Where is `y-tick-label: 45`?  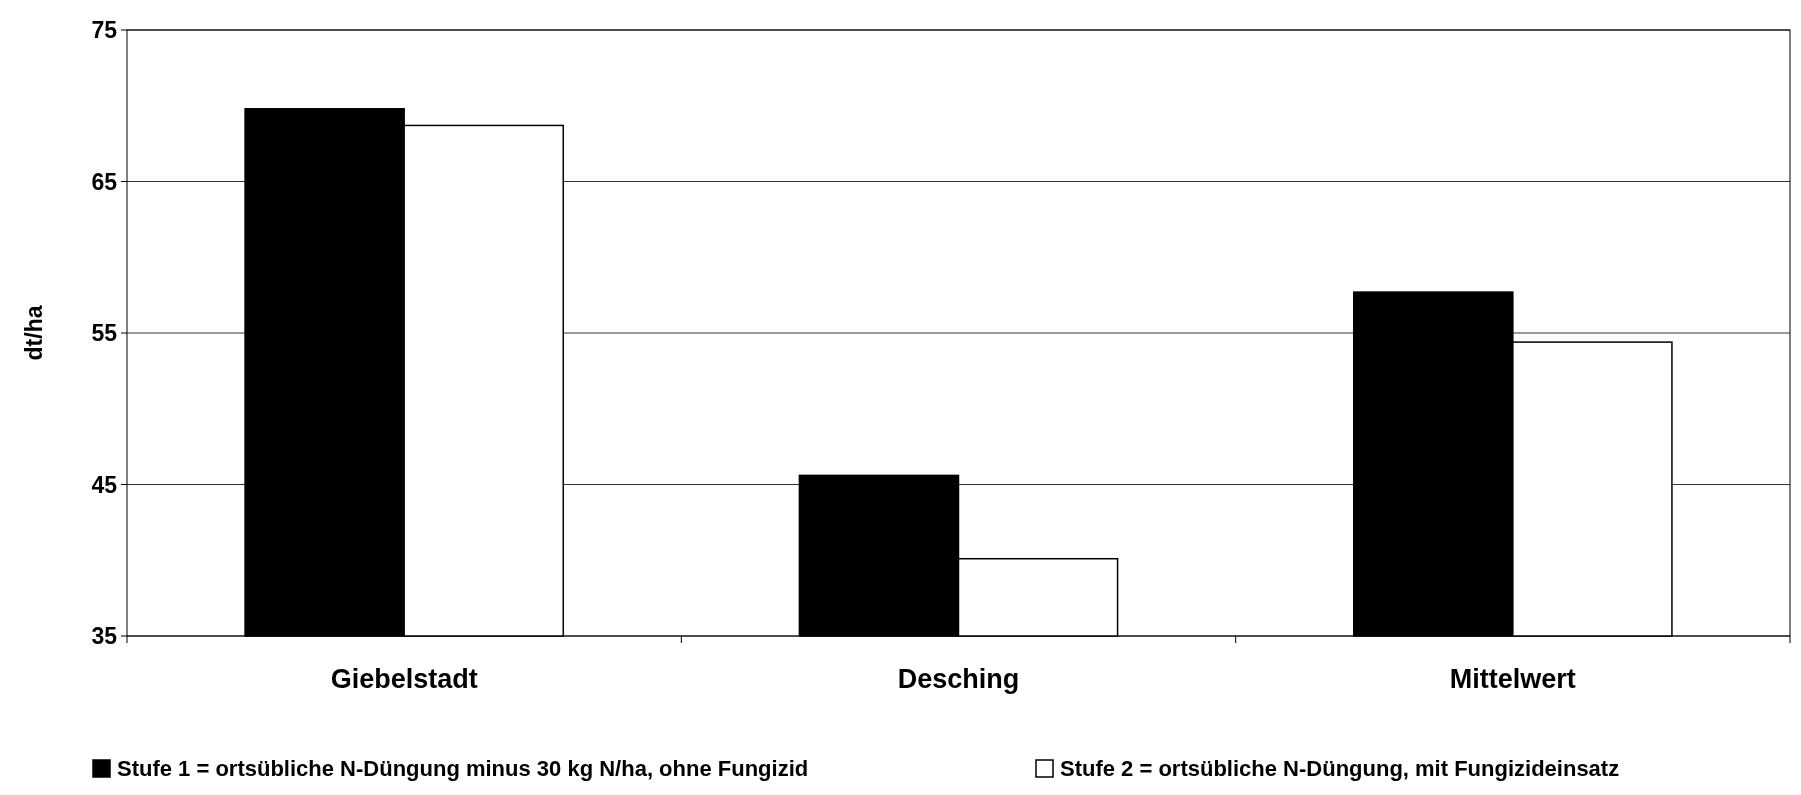
y-tick-label: 45 is located at coordinates (104, 484).